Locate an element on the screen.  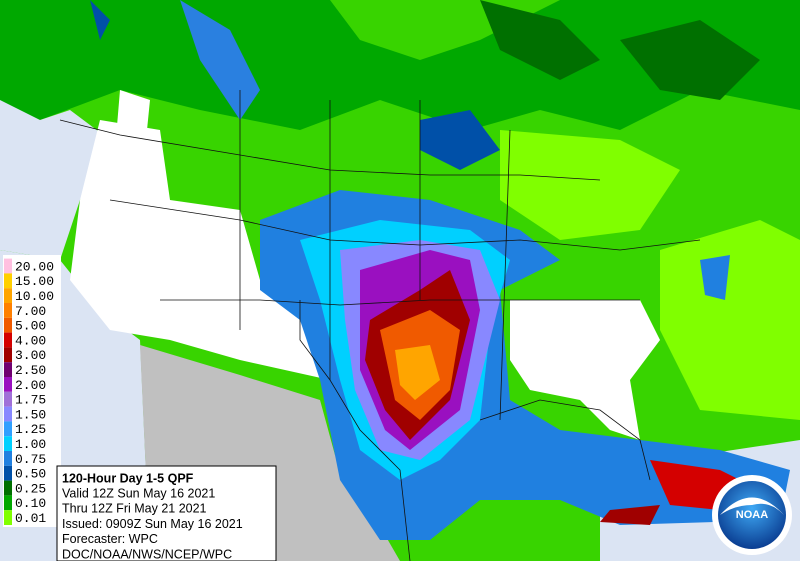
legend-label: 4.00 is located at coordinates (30, 340).